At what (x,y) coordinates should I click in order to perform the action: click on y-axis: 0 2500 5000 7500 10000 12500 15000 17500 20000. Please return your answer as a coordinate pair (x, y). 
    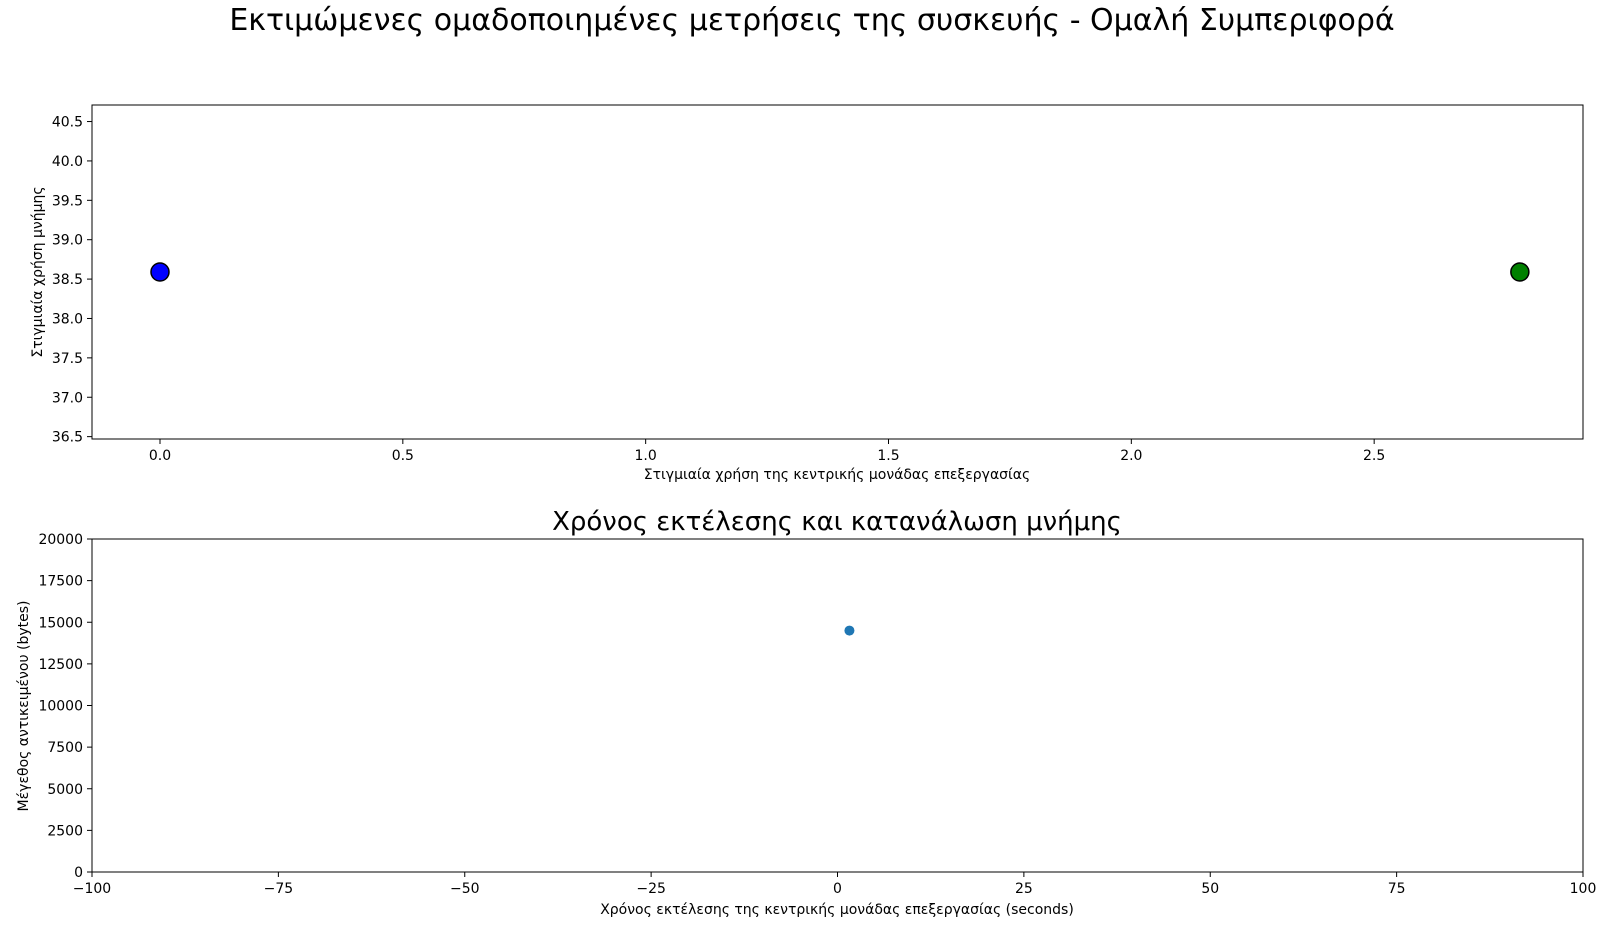
    Looking at the image, I should click on (65, 706).